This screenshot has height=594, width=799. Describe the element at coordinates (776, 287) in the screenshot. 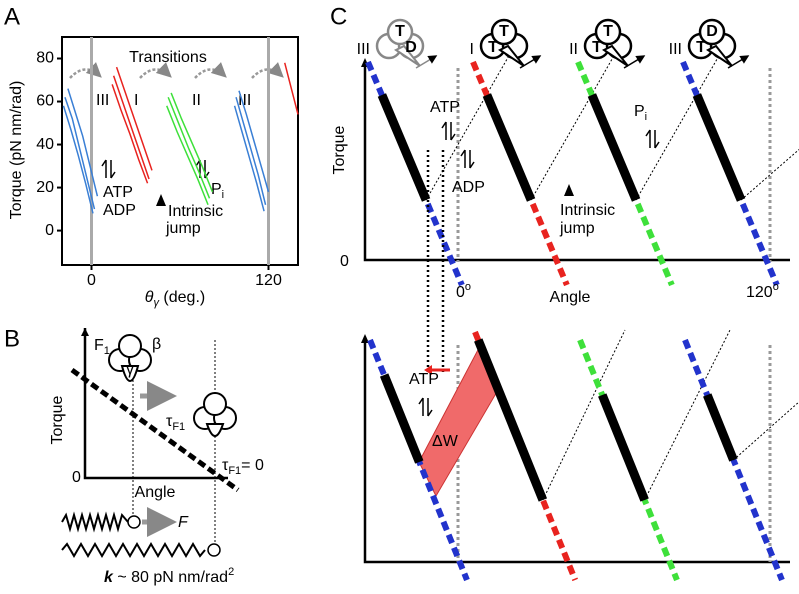

I see `tick-sup: o` at that location.